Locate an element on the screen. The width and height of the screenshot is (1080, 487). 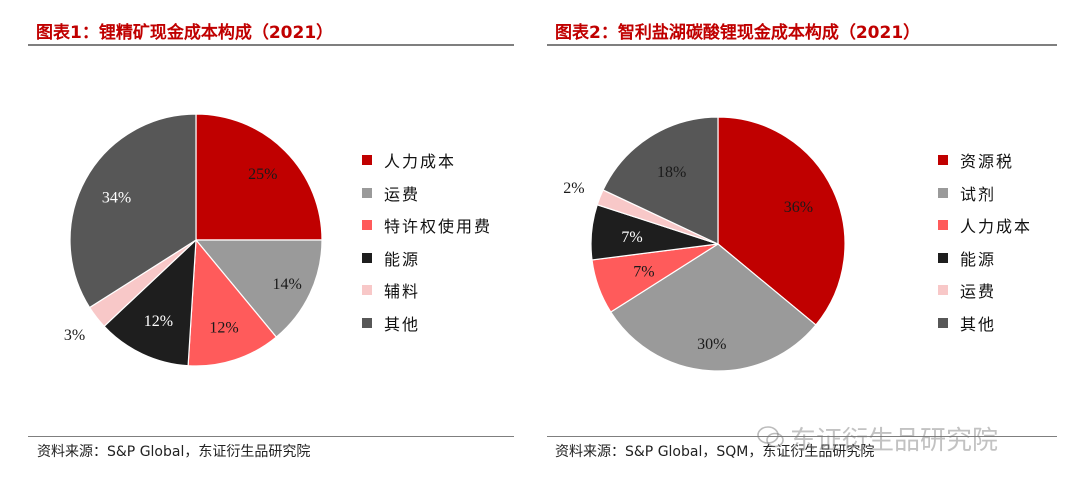
legend-item: 资源税 is located at coordinates (985, 160).